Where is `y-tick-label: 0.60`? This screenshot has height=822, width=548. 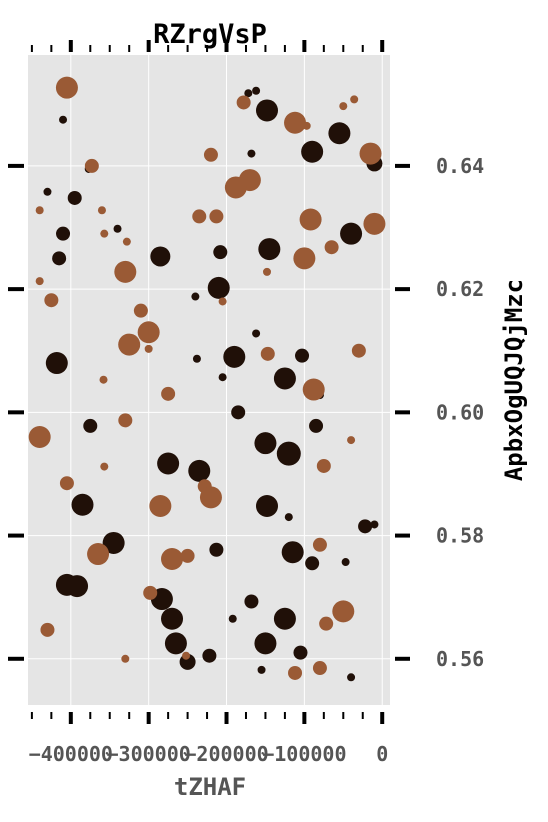 y-tick-label: 0.60 is located at coordinates (460, 412).